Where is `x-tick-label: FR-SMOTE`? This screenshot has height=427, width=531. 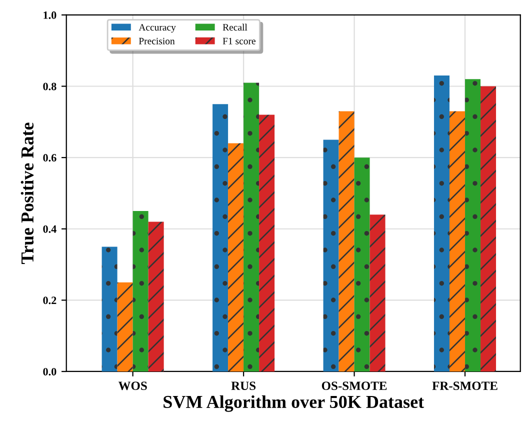
x-tick-label: FR-SMOTE is located at coordinates (465, 386).